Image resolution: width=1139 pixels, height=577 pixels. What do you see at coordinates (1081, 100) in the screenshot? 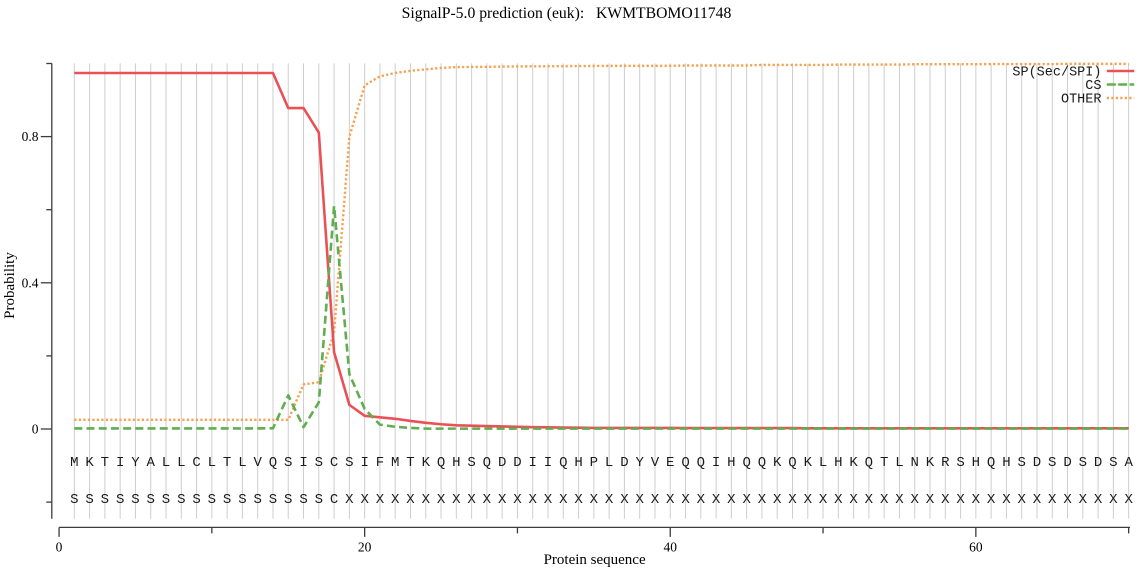
I see `svg-text: OTHER` at bounding box center [1081, 100].